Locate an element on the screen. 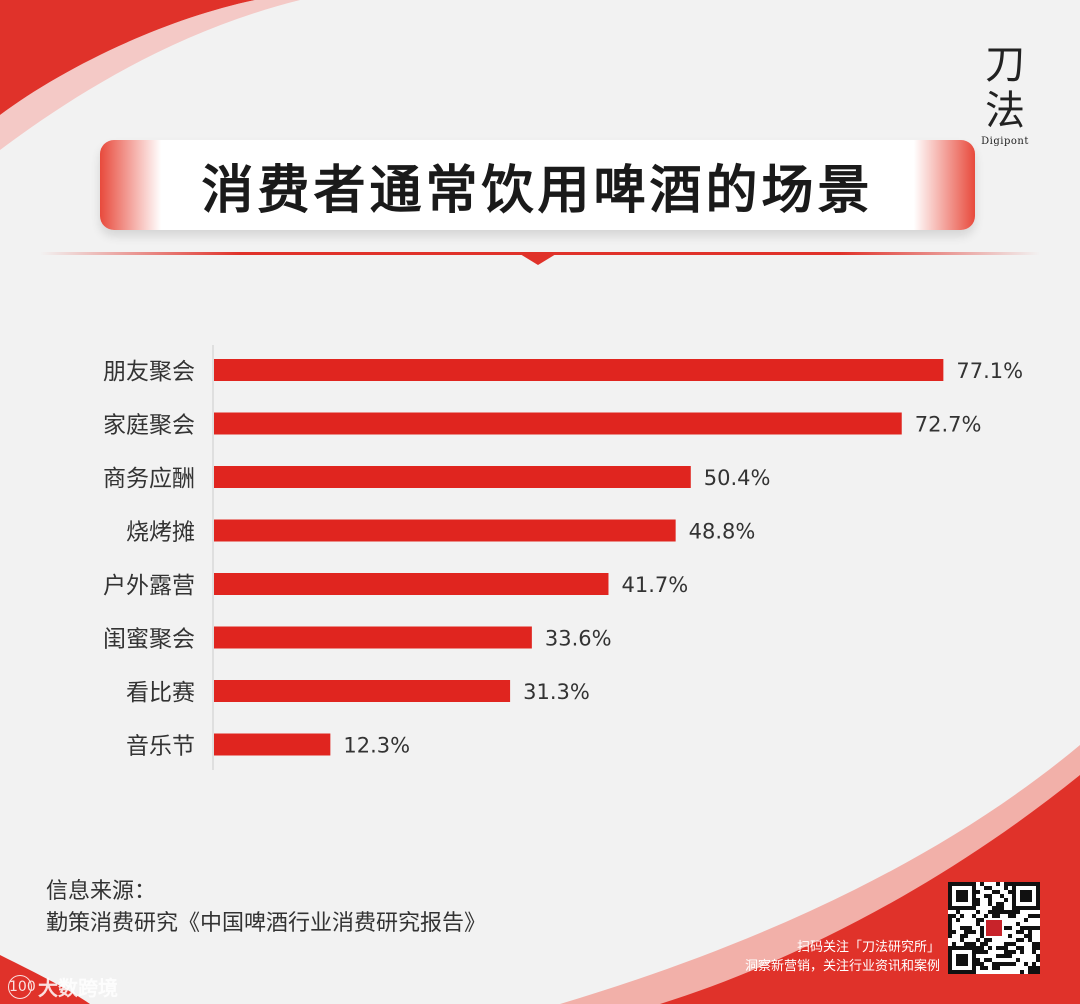  category-label: 音乐节 is located at coordinates (160, 747).